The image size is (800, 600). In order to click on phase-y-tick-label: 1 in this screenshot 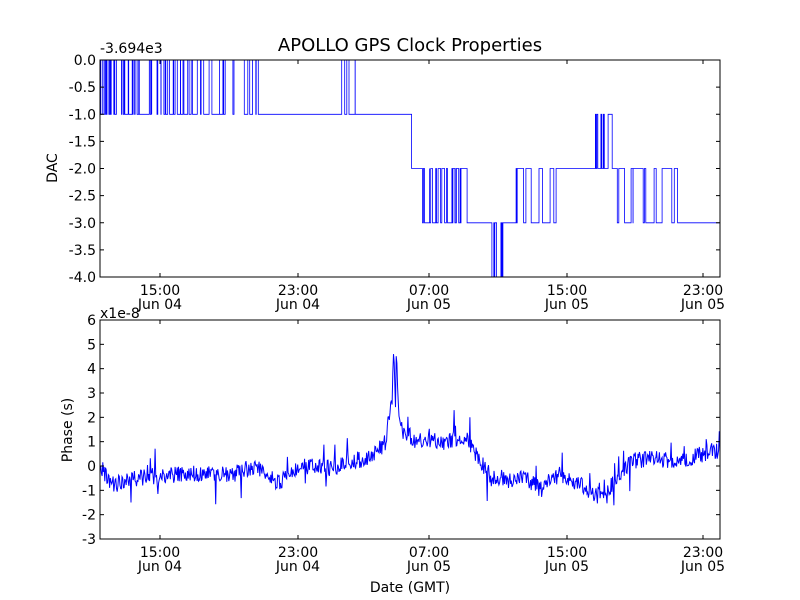, I will do `click(91, 443)`.